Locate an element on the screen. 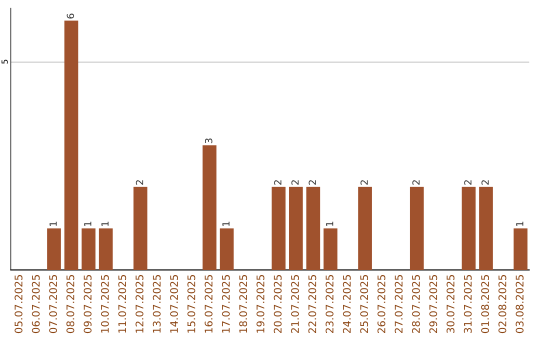 The width and height of the screenshot is (540, 340). y-tick-label: 5 is located at coordinates (5, 62).